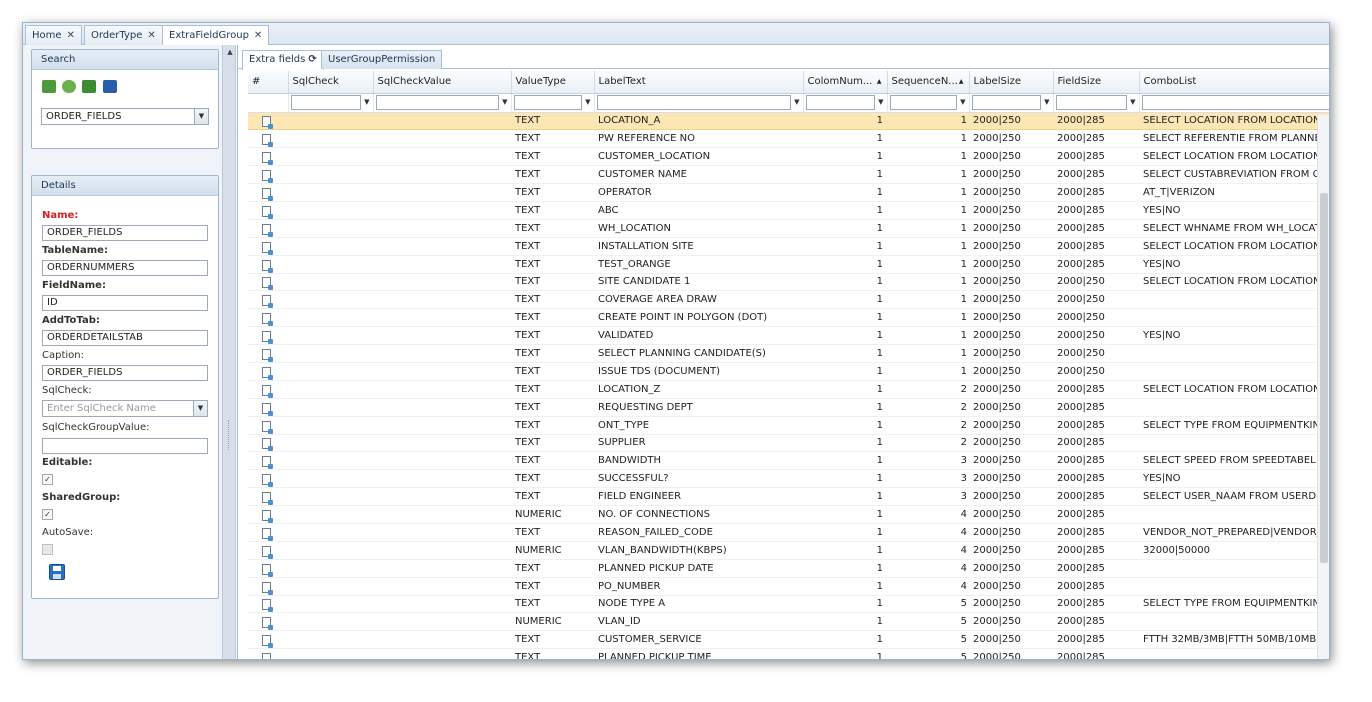 The image size is (1372, 702). Describe the element at coordinates (1235, 102) in the screenshot. I see `filter-input` at that location.